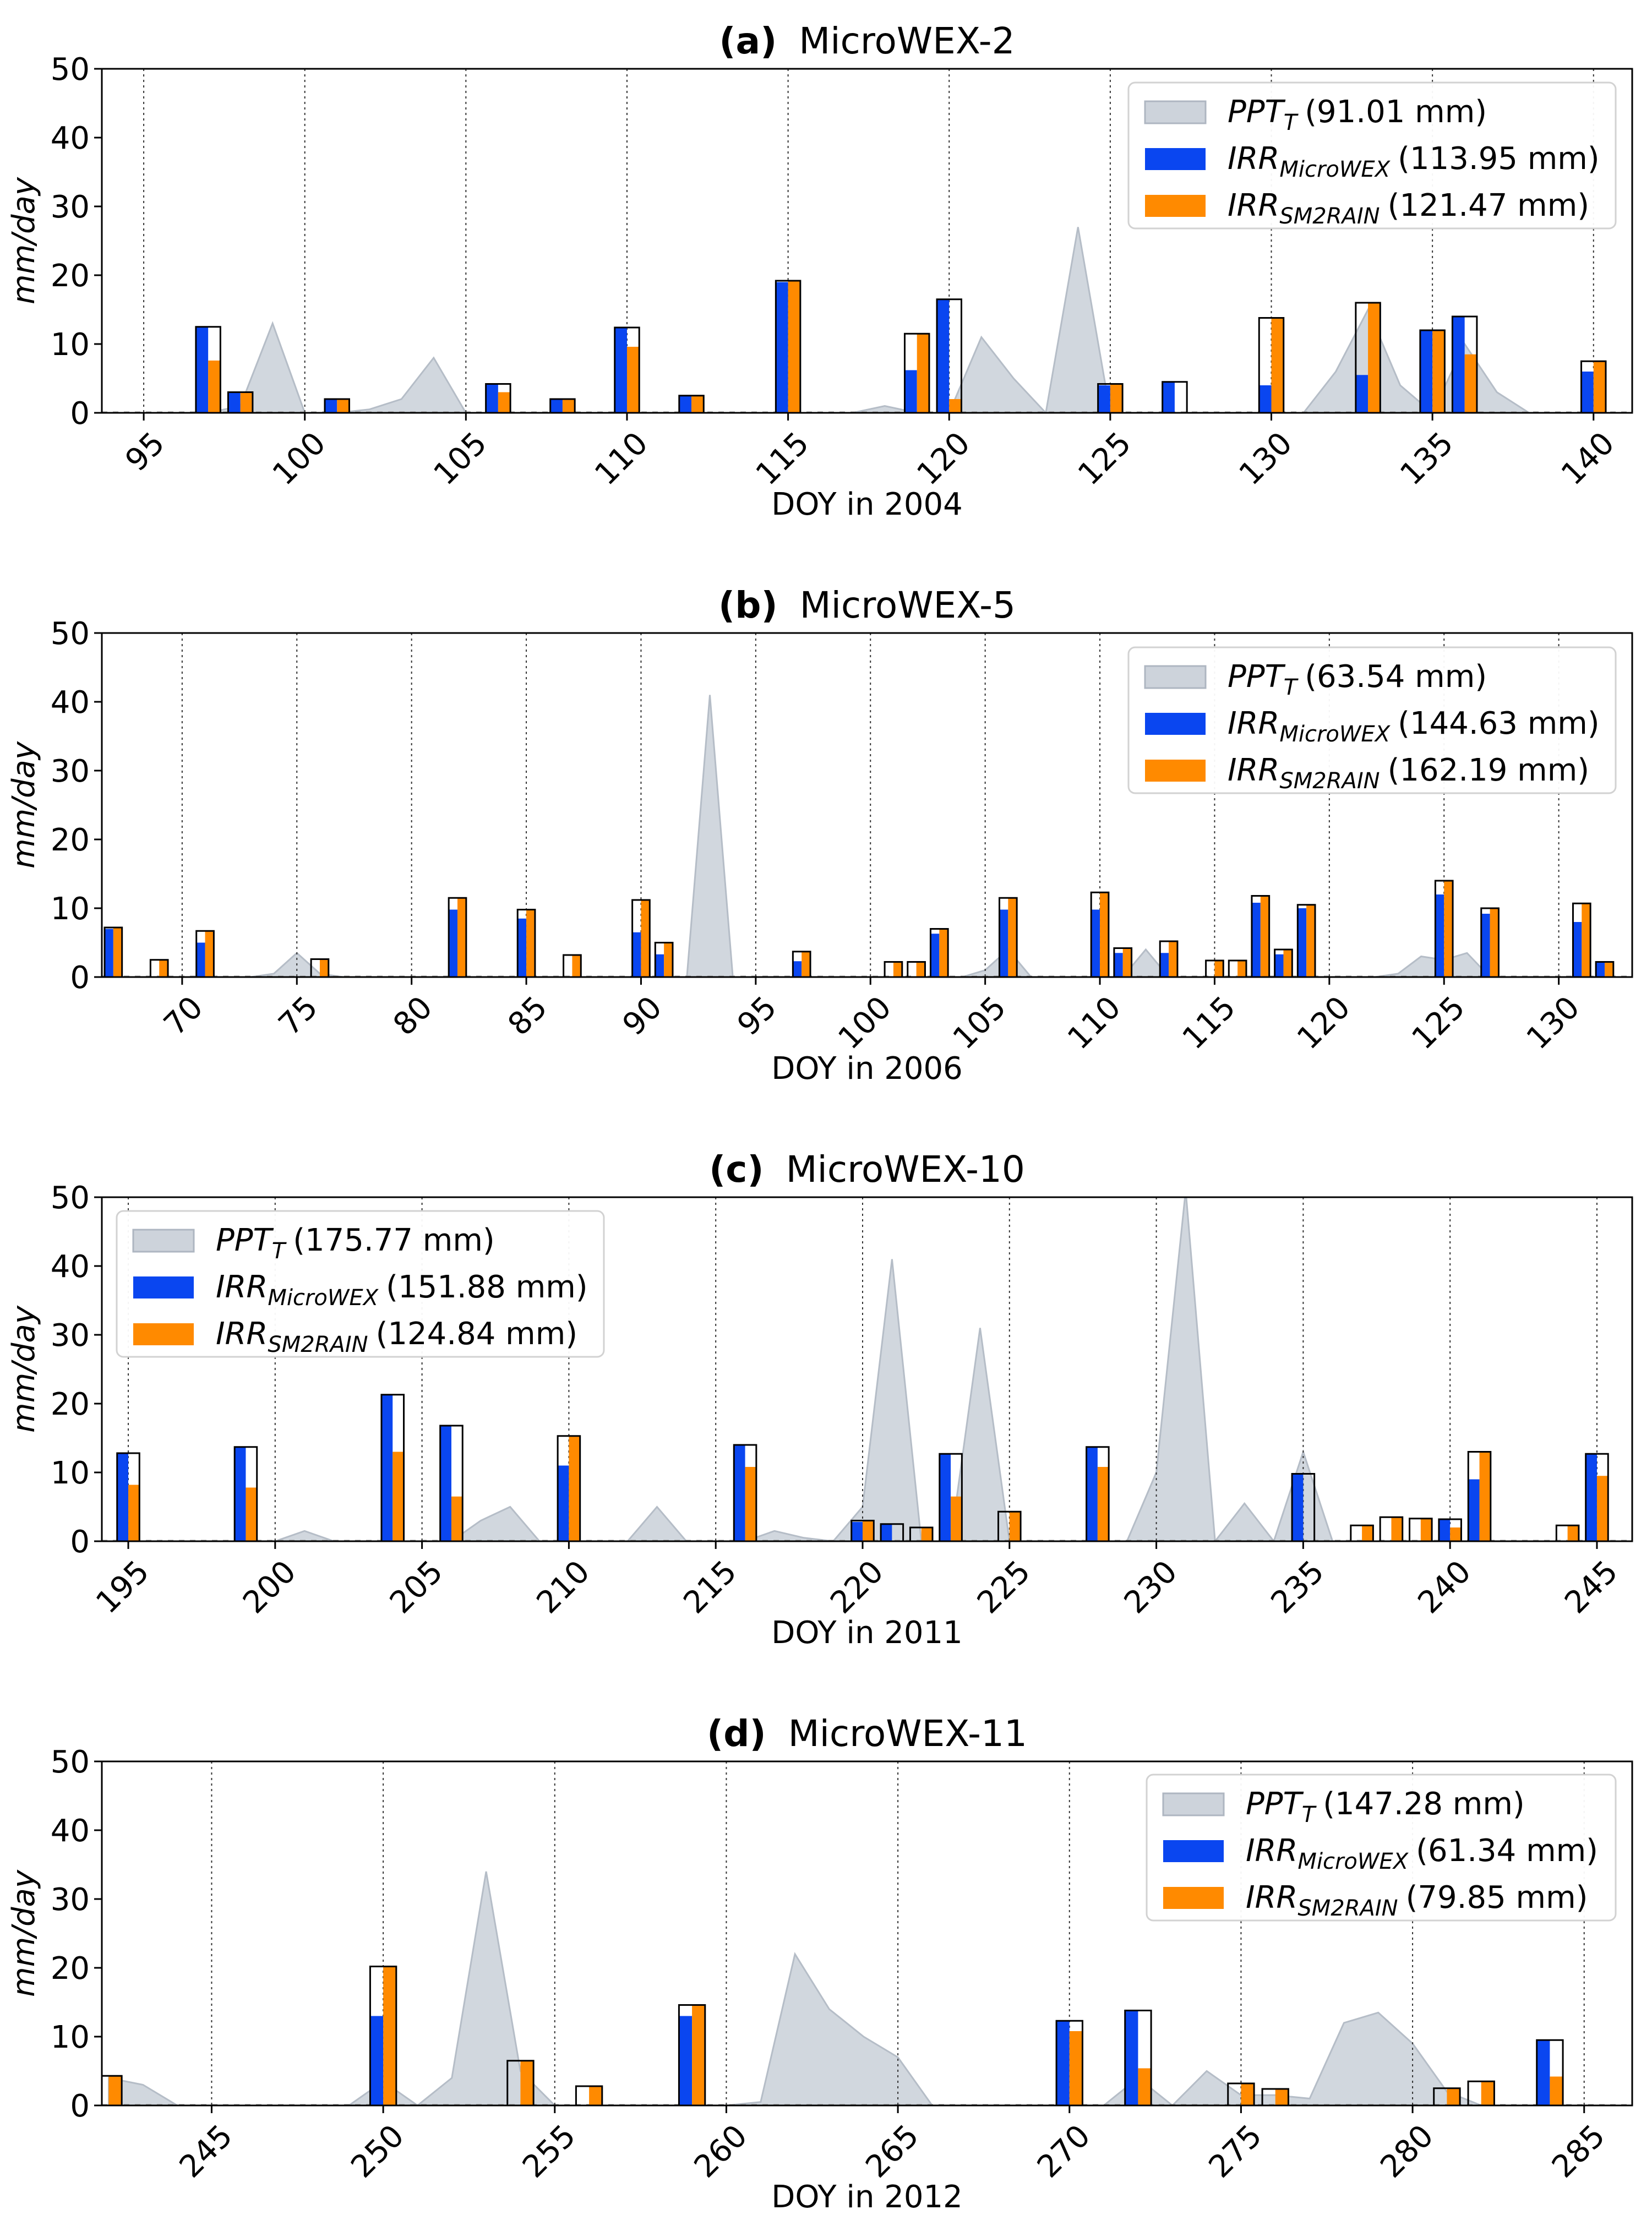 This screenshot has height=2237, width=1652. I want to click on legend-value: (63.54 mm), so click(1396, 677).